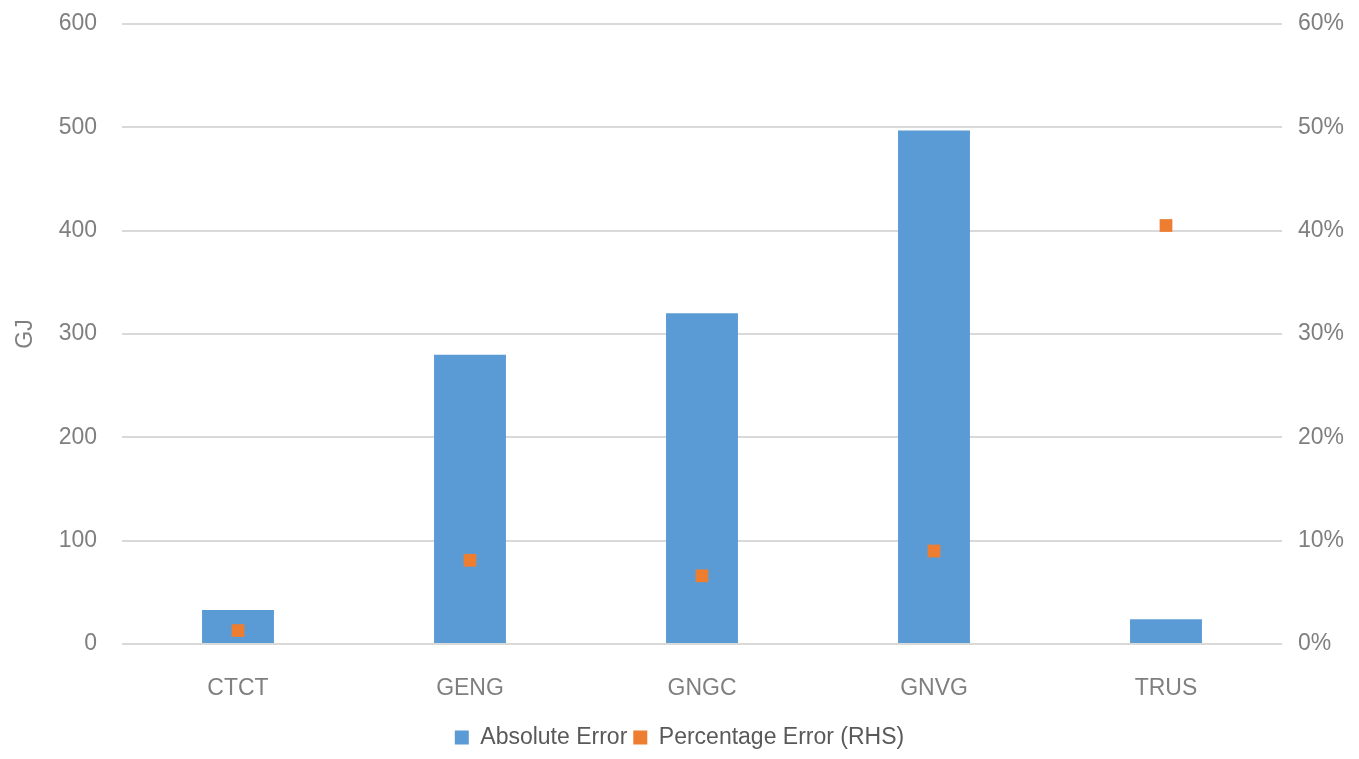  Describe the element at coordinates (1321, 229) in the screenshot. I see `y2-tick-label: 40%` at that location.